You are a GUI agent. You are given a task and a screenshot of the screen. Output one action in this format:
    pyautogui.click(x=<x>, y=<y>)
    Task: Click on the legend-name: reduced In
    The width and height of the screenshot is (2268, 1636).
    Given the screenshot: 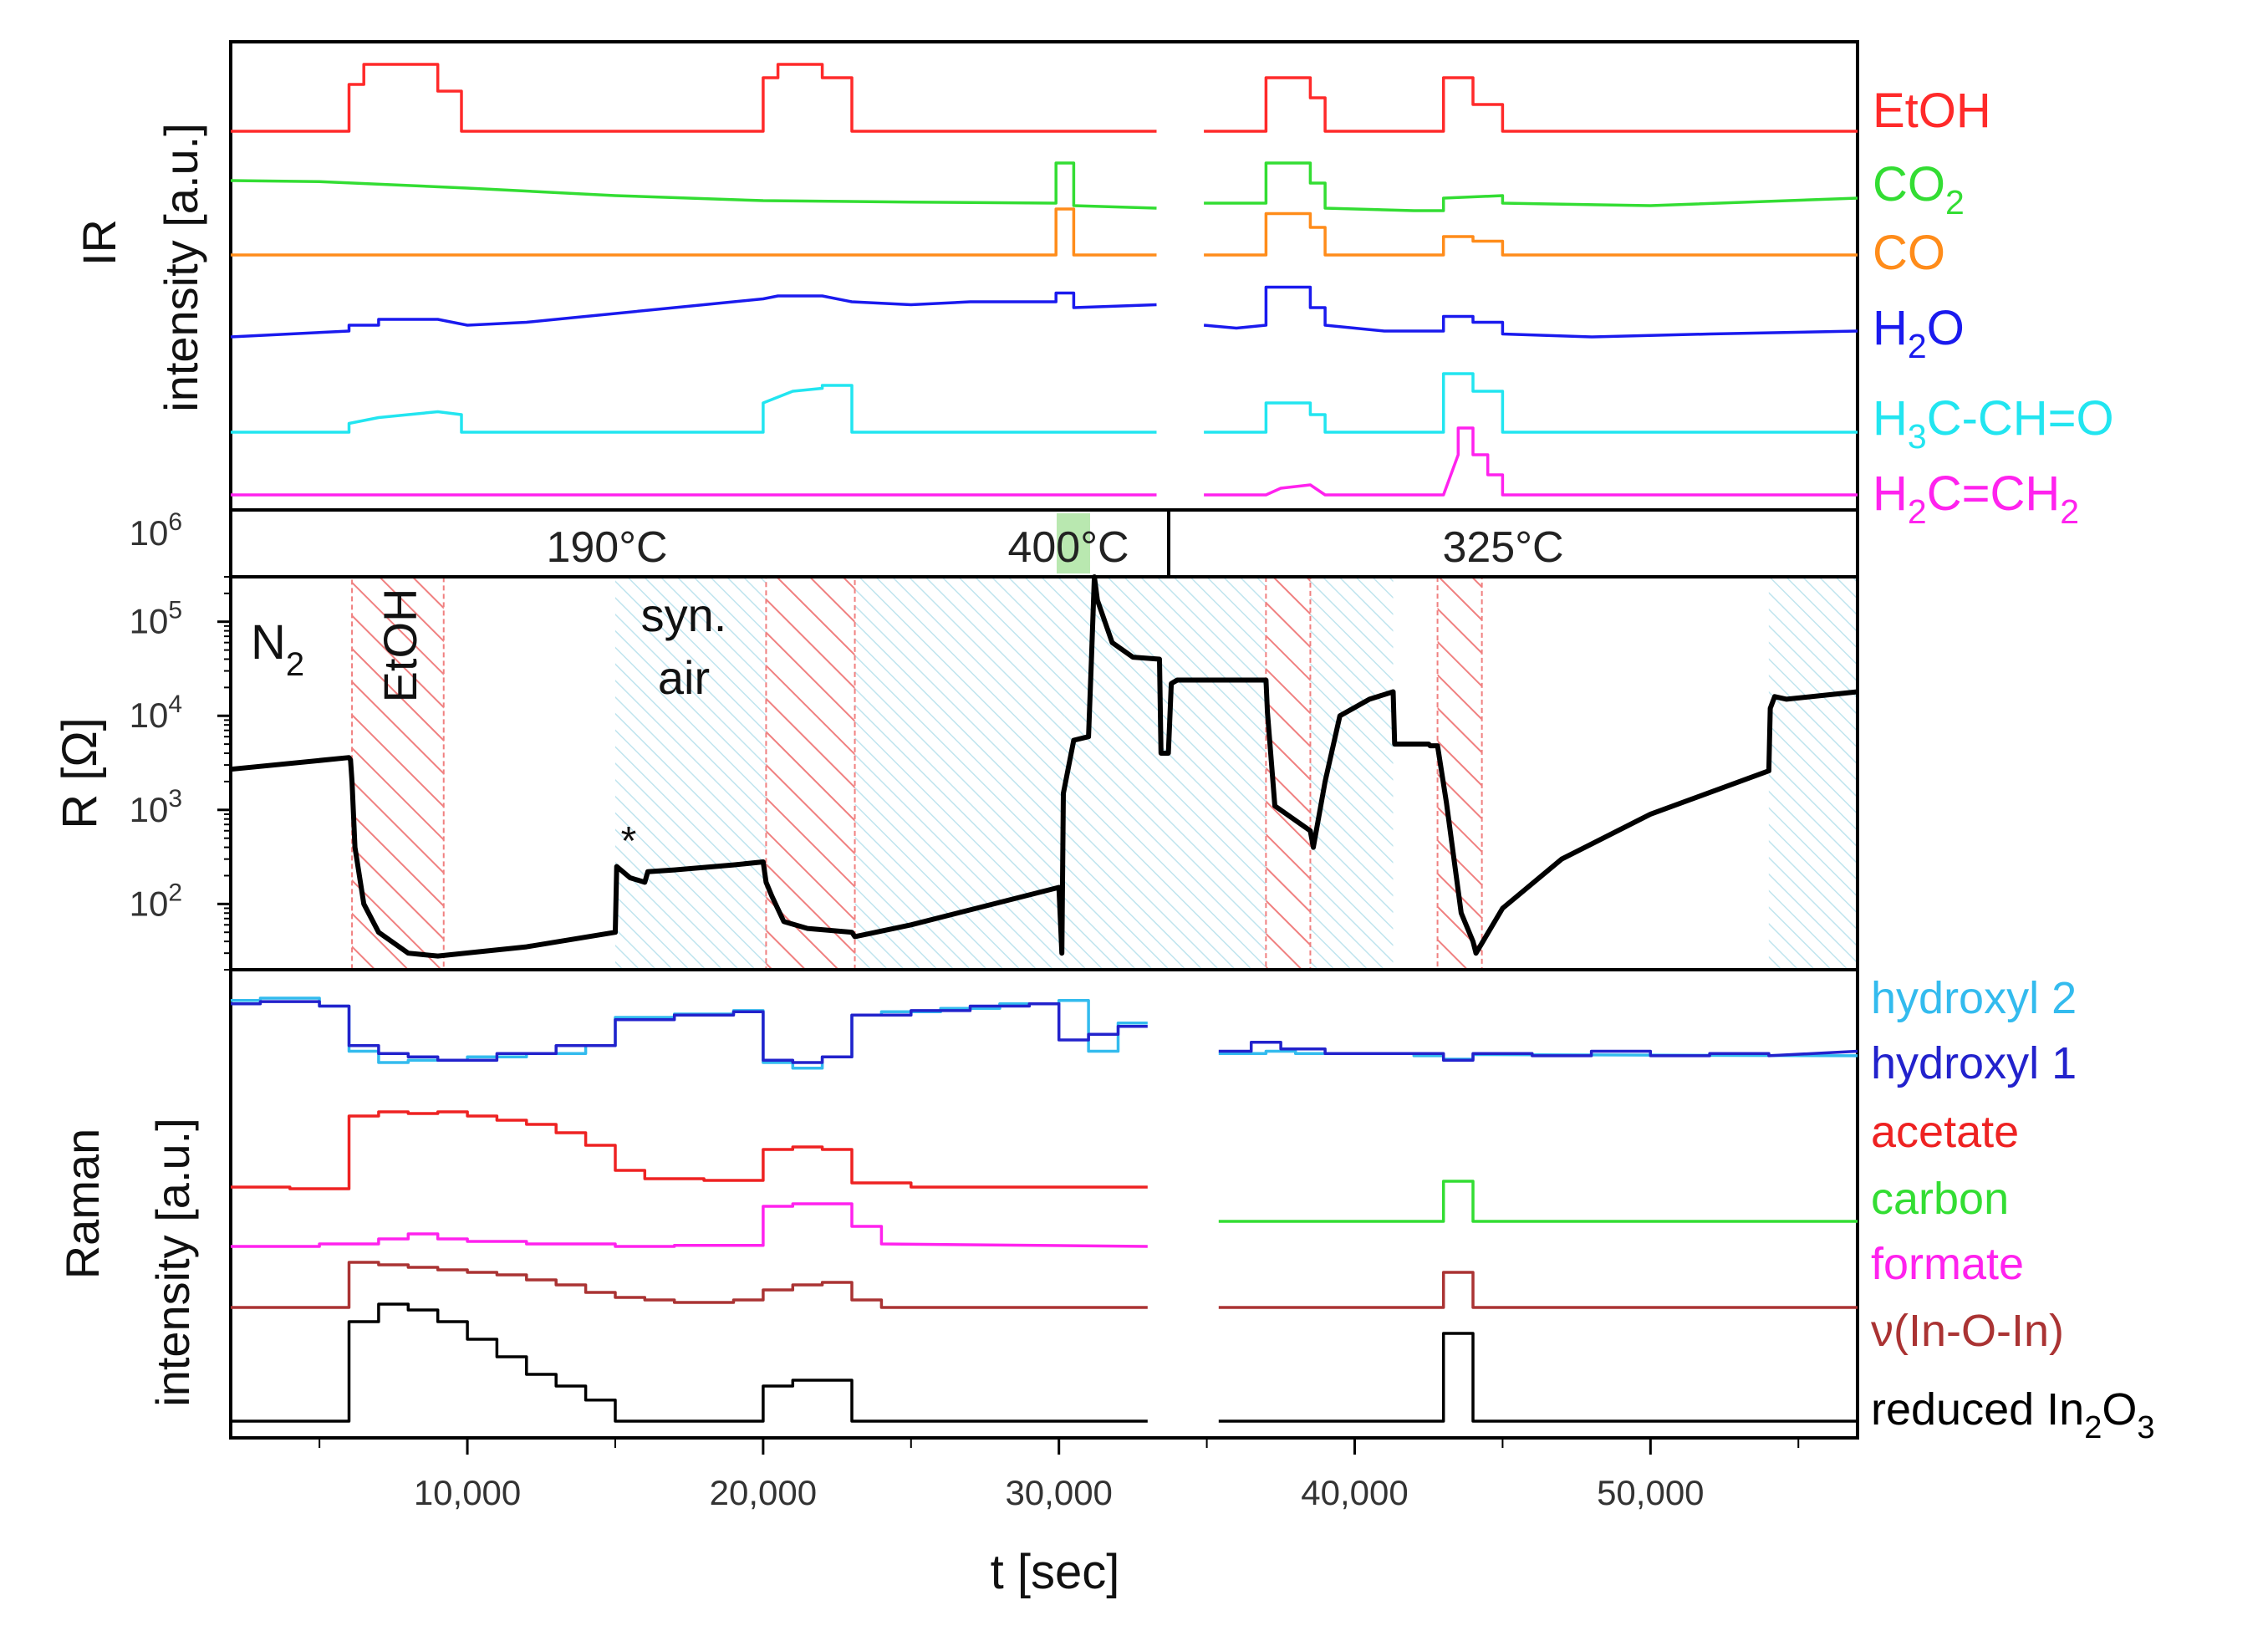 What is the action you would take?
    pyautogui.click(x=1977, y=1409)
    